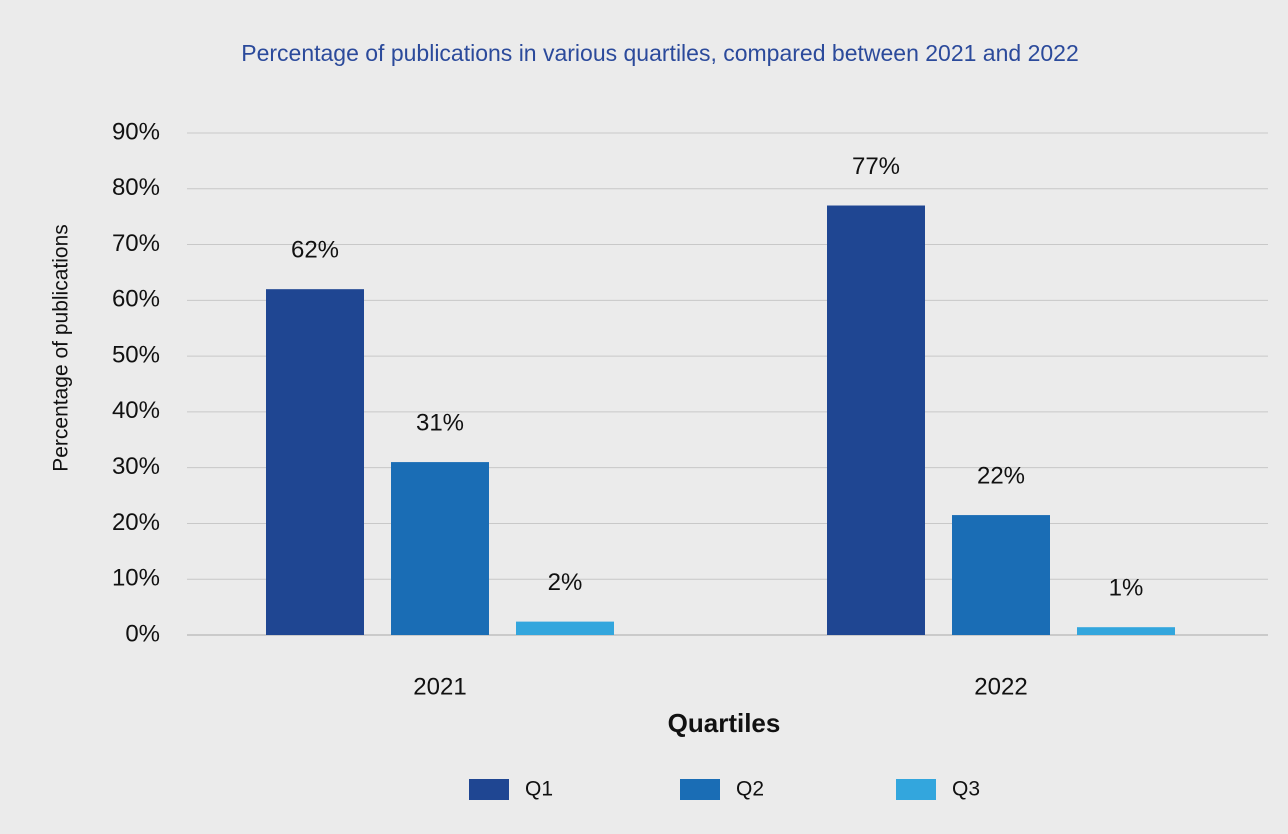 The height and width of the screenshot is (834, 1288). Describe the element at coordinates (1126, 588) in the screenshot. I see `value-label: 1%` at that location.